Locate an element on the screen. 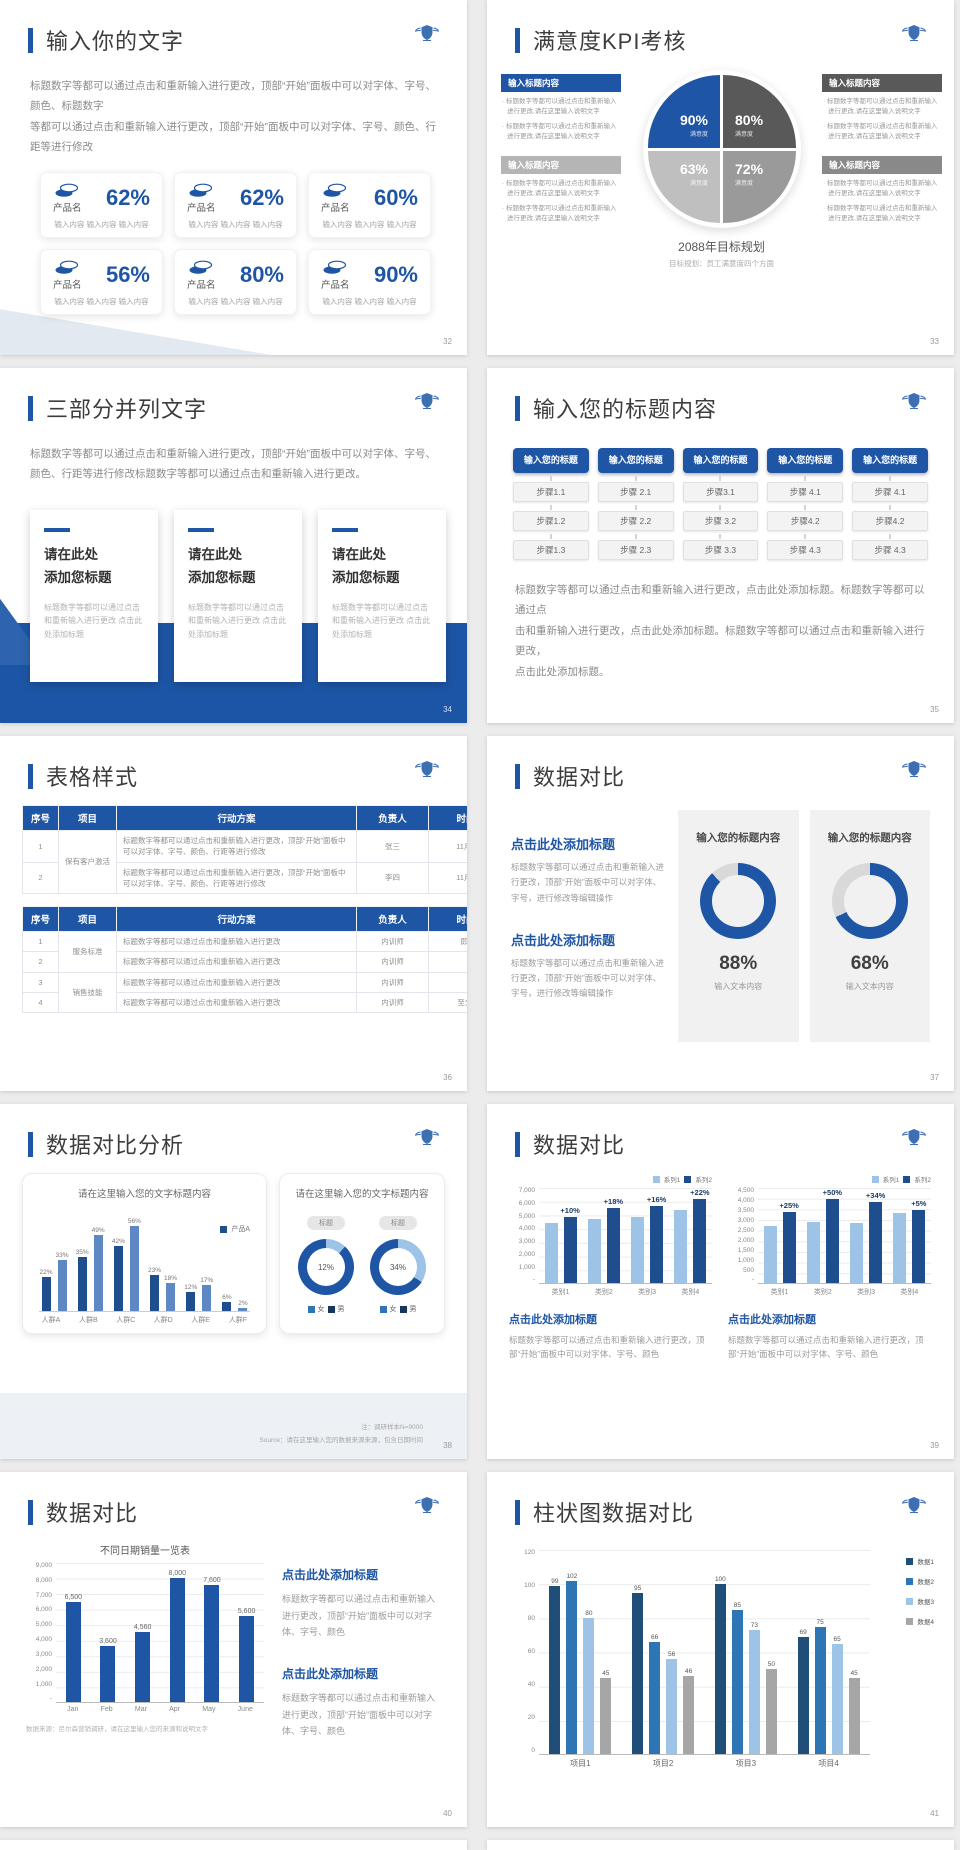 This screenshot has height=1850, width=960. legend-label: 数据2 is located at coordinates (925, 1582).